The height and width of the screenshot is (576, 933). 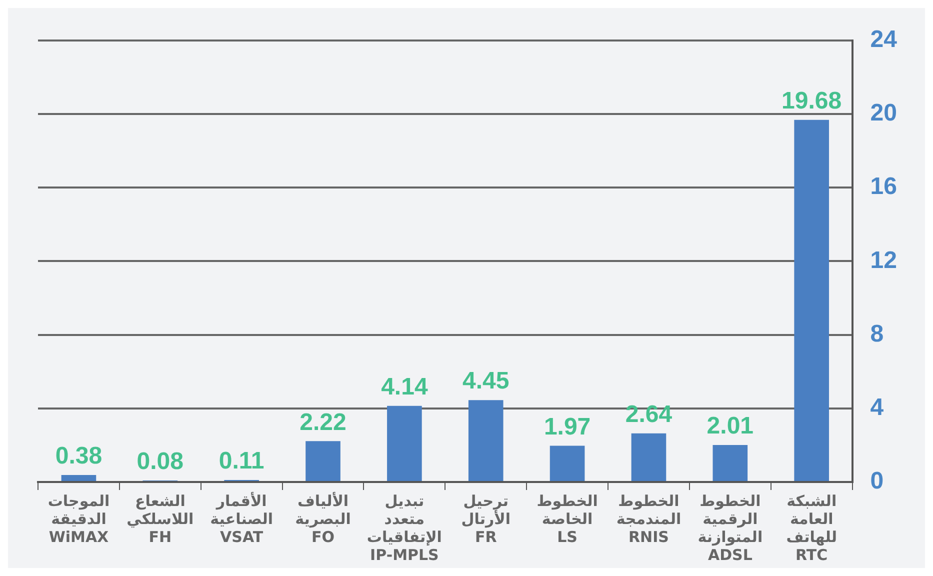 I want to click on data-label: 2.64, so click(x=649, y=414).